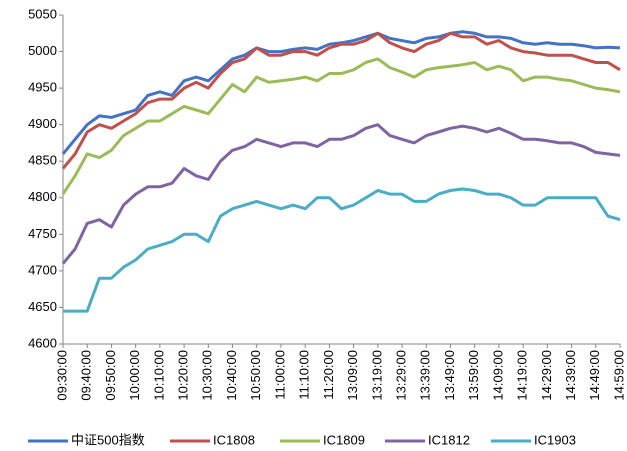 The image size is (627, 451). What do you see at coordinates (473, 375) in the screenshot?
I see `x-tick-label: 13:59:00` at bounding box center [473, 375].